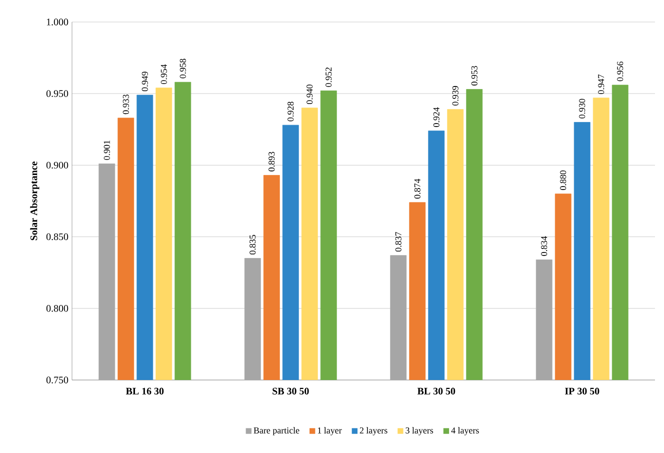 The height and width of the screenshot is (453, 664). Describe the element at coordinates (563, 180) in the screenshot. I see `data-label: 0.880` at that location.